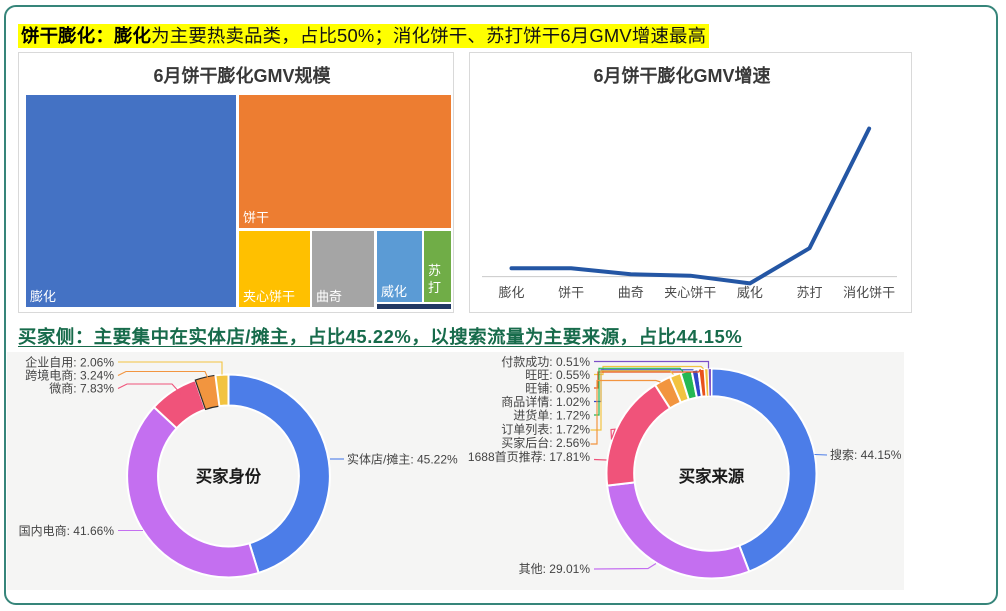  Describe the element at coordinates (866, 454) in the screenshot. I see `svg-text: 搜索: 44.15%` at that location.